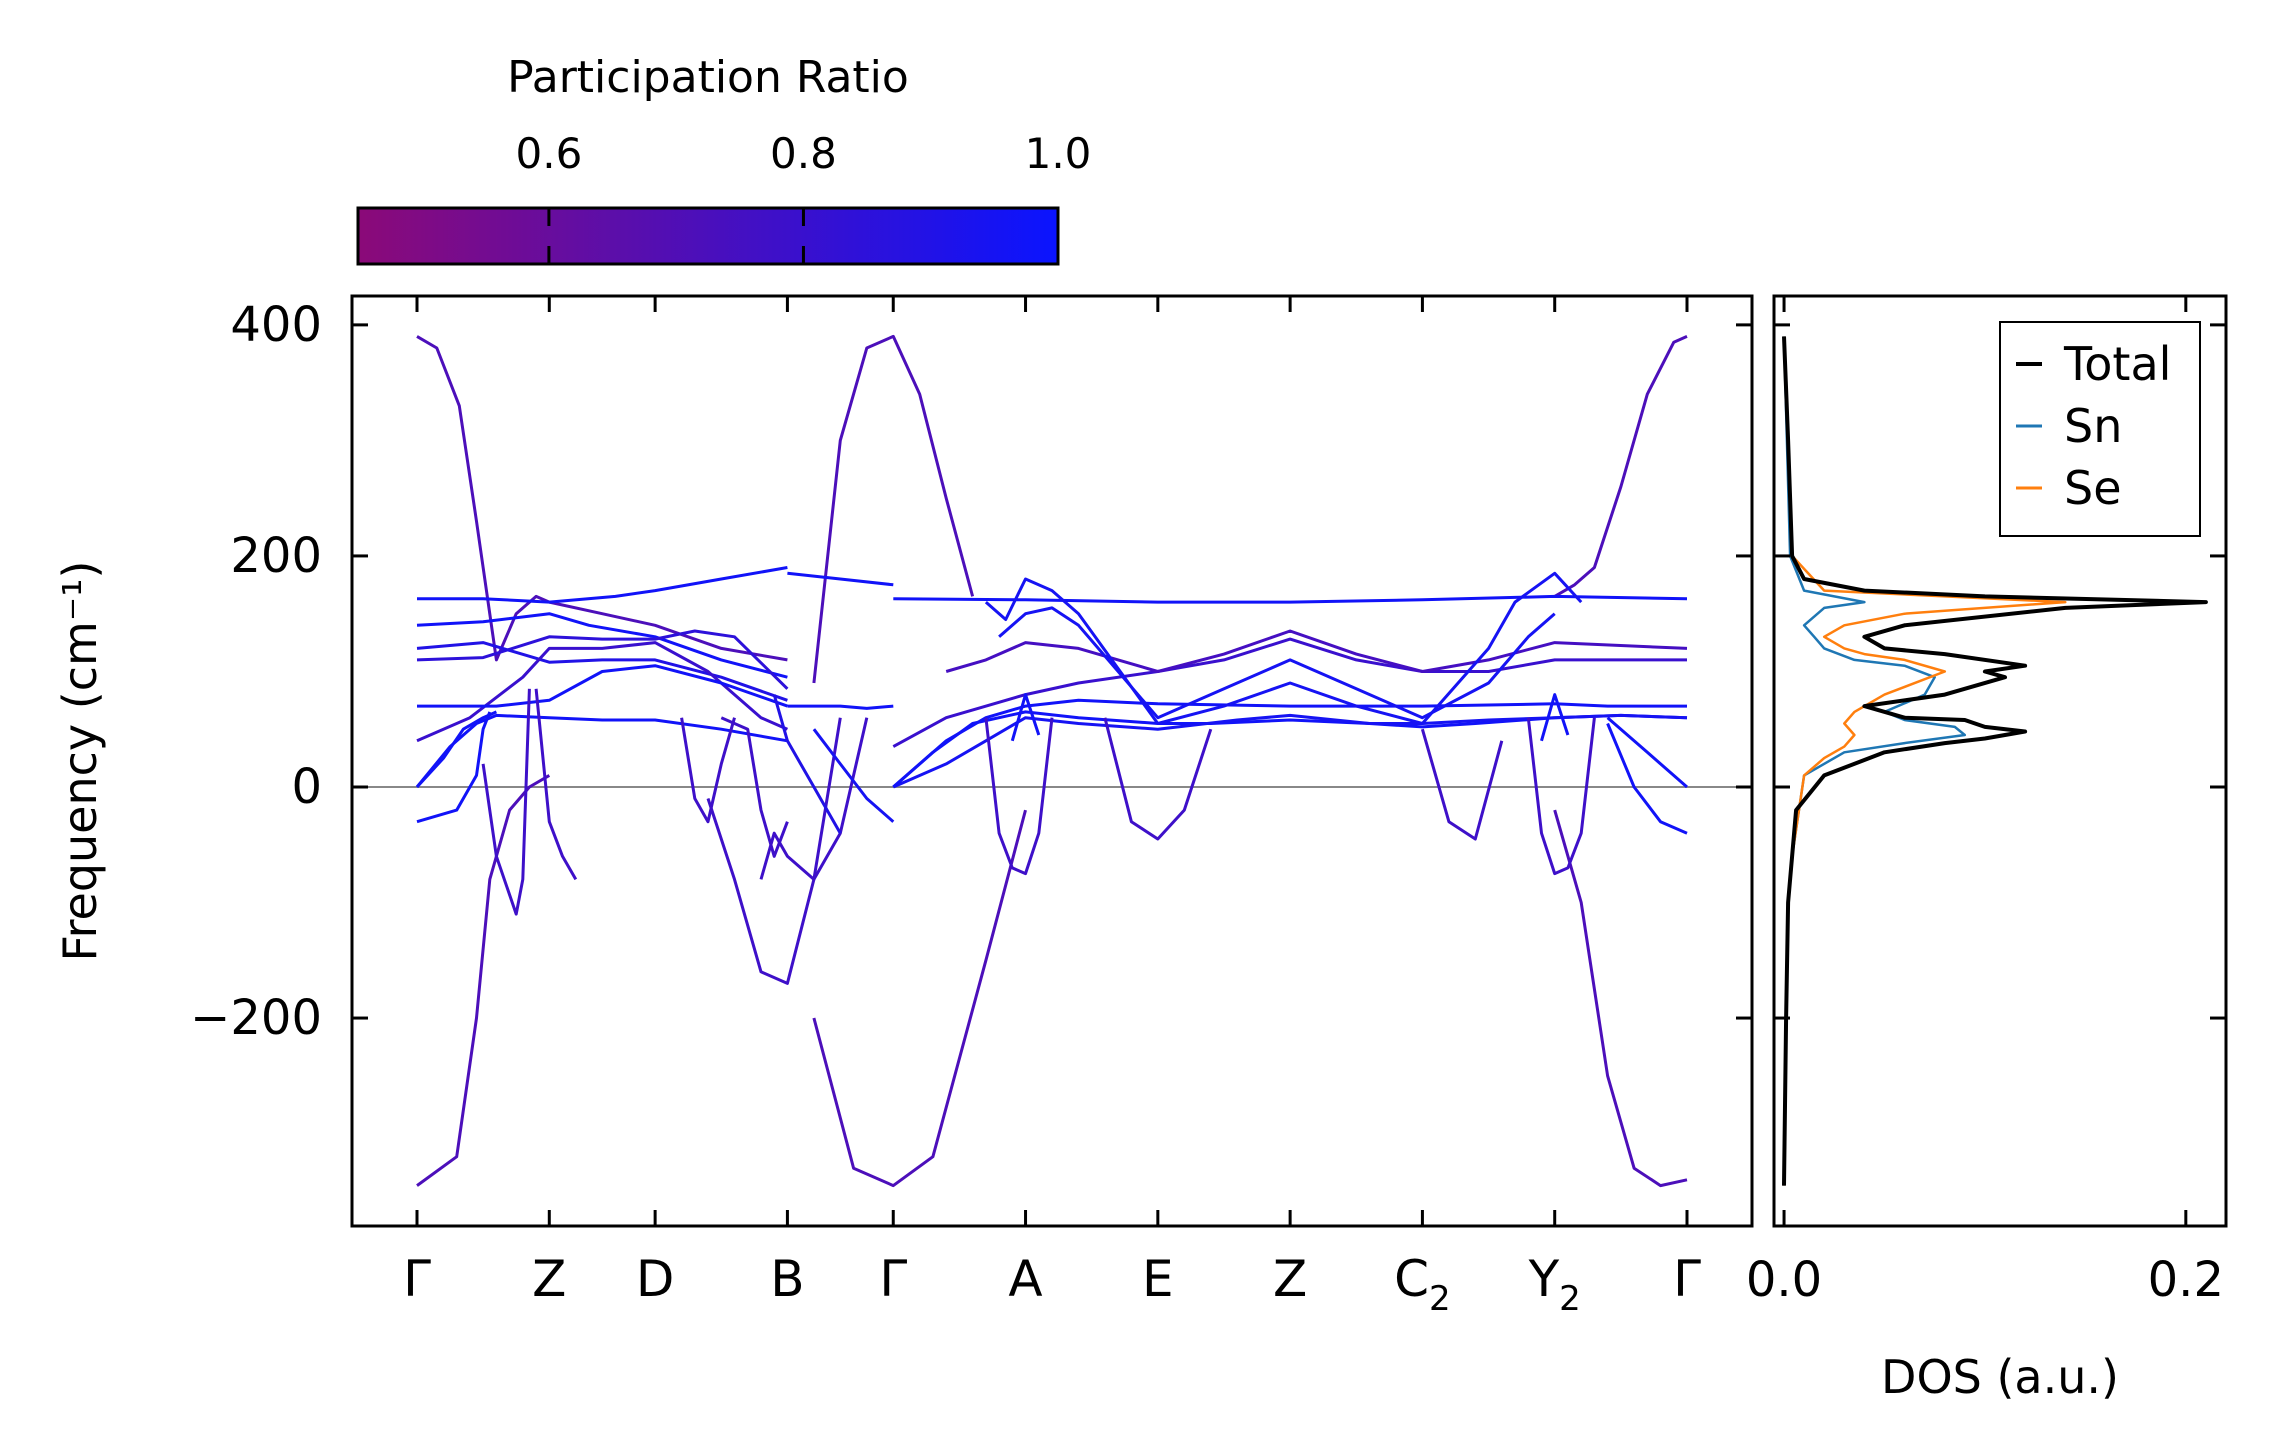 The width and height of the screenshot is (2271, 1455). Describe the element at coordinates (276, 325) in the screenshot. I see `y-tick-label: 400` at that location.